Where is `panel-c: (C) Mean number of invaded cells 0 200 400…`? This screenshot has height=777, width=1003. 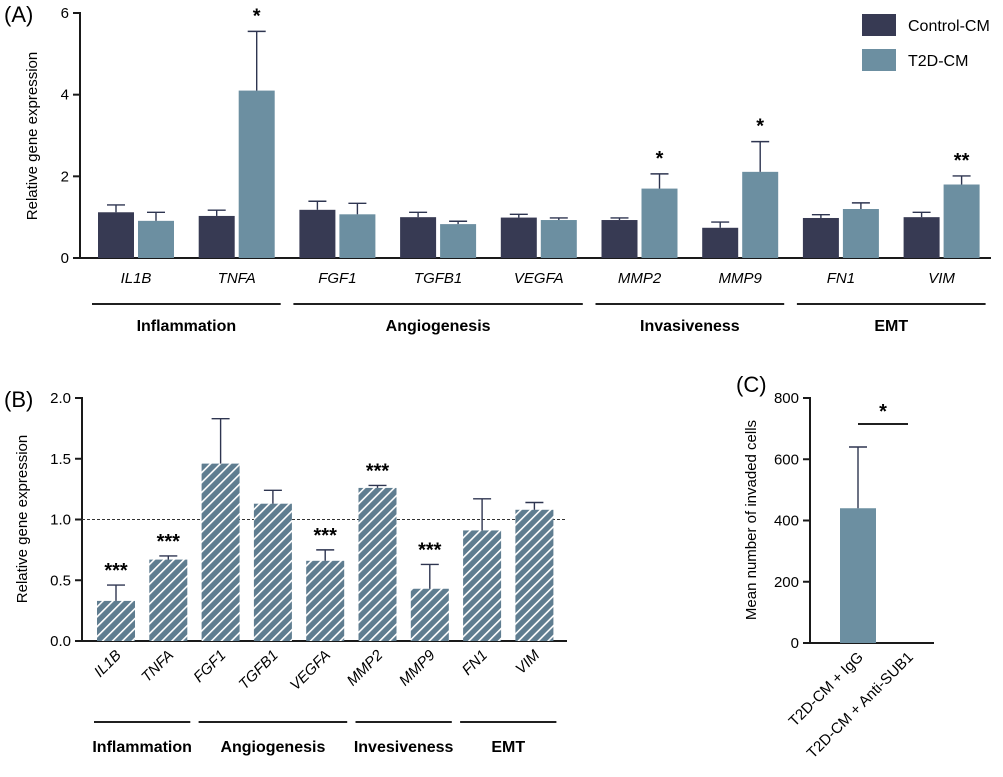
panel-c: (C) Mean number of invaded cells 0 200 400… is located at coordinates (835, 567).